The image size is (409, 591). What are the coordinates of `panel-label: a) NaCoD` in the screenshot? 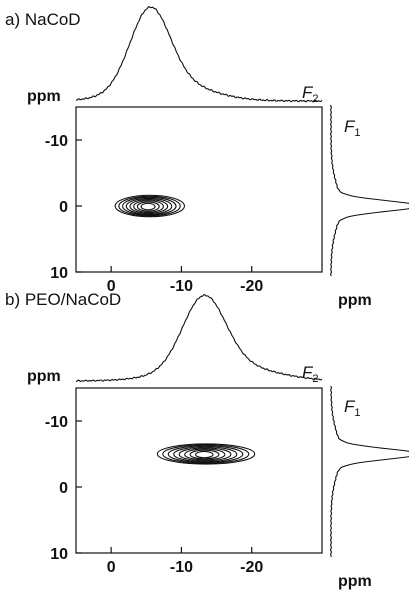 It's located at (43, 19).